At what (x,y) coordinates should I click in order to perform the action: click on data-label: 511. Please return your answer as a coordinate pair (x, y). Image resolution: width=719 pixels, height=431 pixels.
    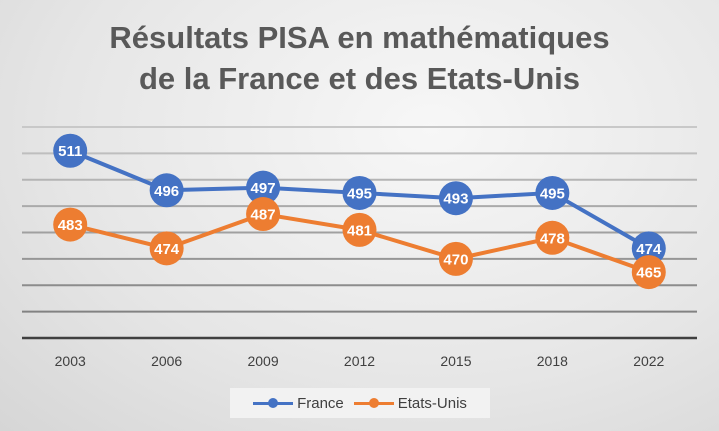
    Looking at the image, I should click on (70, 151).